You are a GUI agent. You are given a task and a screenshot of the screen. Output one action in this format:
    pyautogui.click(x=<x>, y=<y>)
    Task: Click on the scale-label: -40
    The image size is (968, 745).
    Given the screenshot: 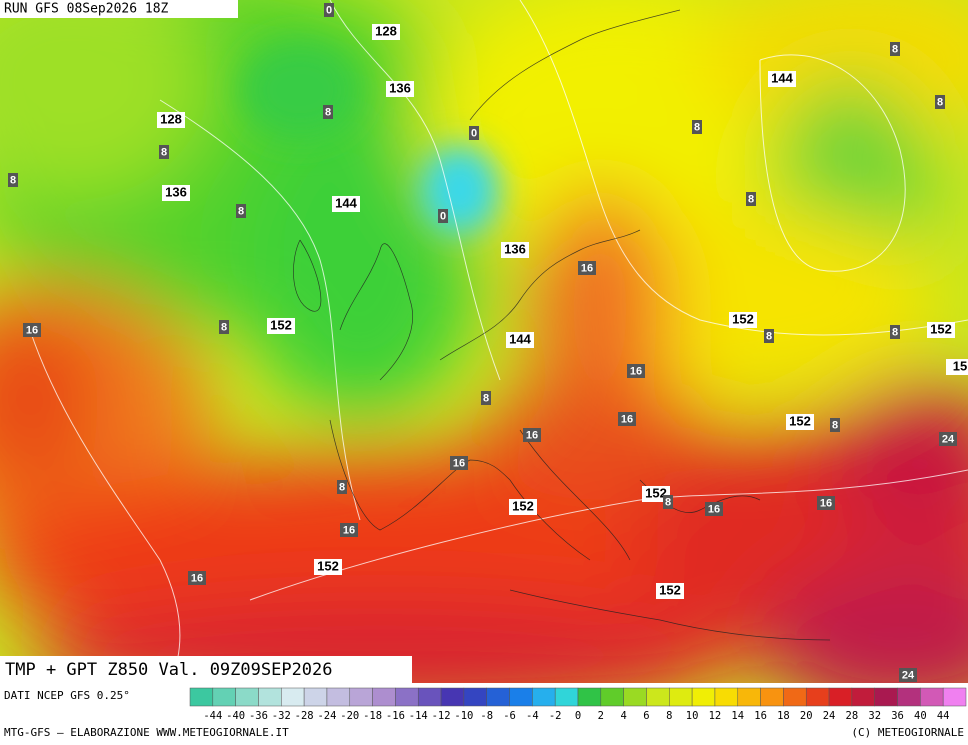 What is the action you would take?
    pyautogui.click(x=235, y=716)
    